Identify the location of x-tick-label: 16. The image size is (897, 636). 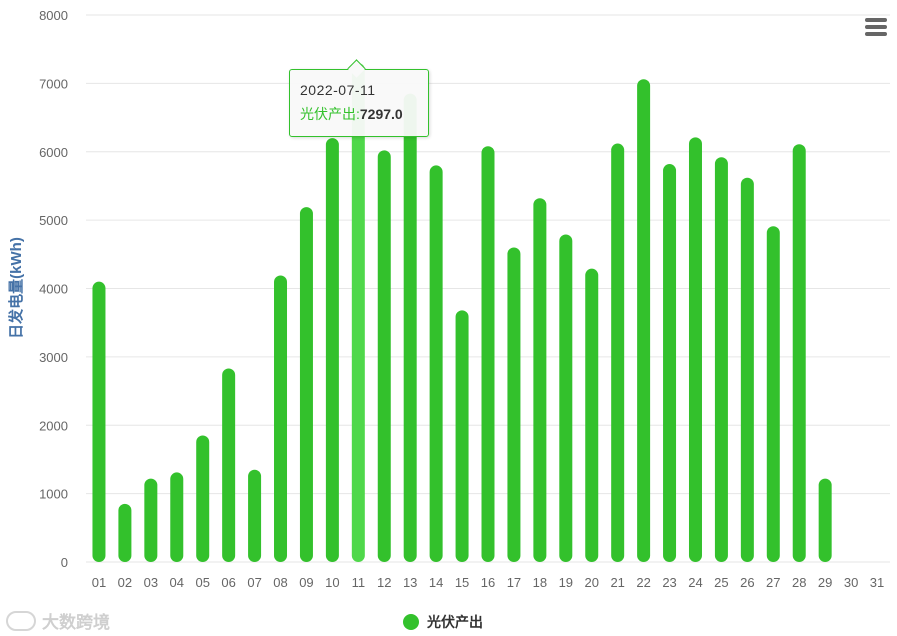
(488, 582).